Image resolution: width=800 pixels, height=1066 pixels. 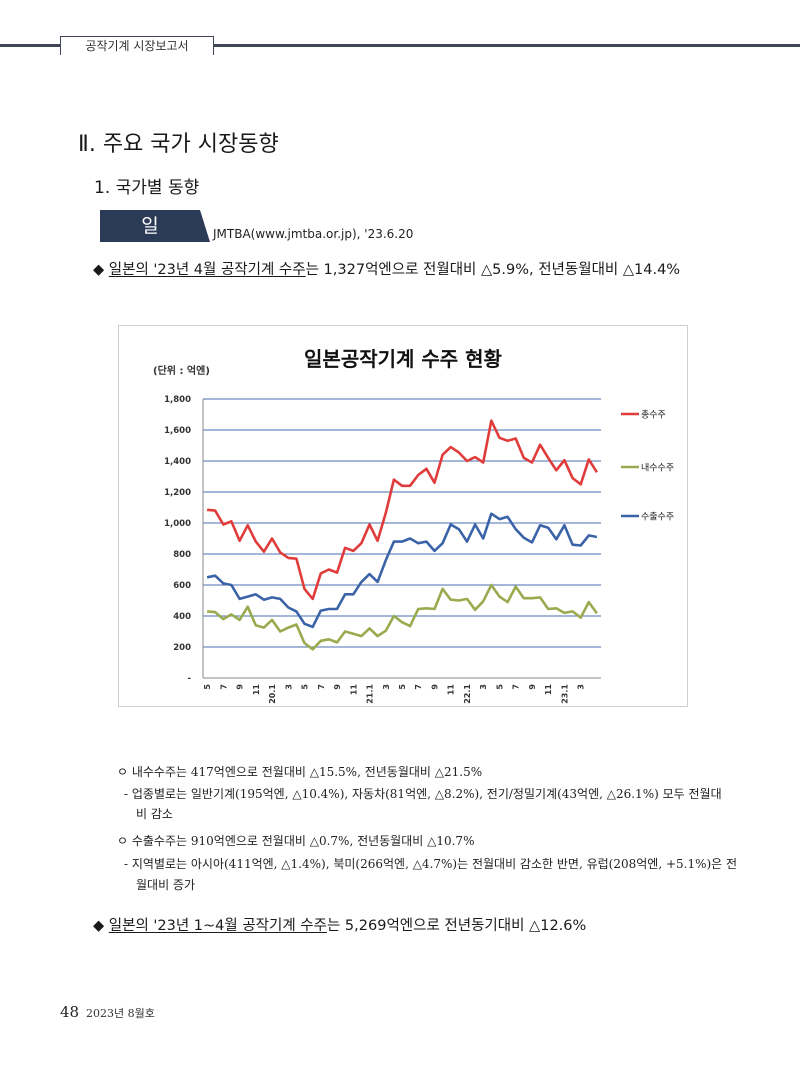 What do you see at coordinates (177, 462) in the screenshot?
I see `y-tick-label: 1,400` at bounding box center [177, 462].